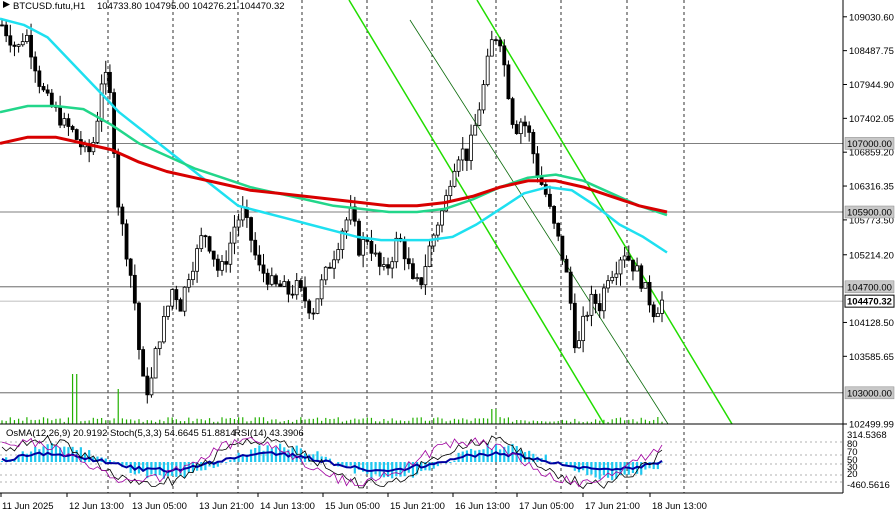 The image size is (896, 516). I want to click on oscillator-lines, so click(332, 462).